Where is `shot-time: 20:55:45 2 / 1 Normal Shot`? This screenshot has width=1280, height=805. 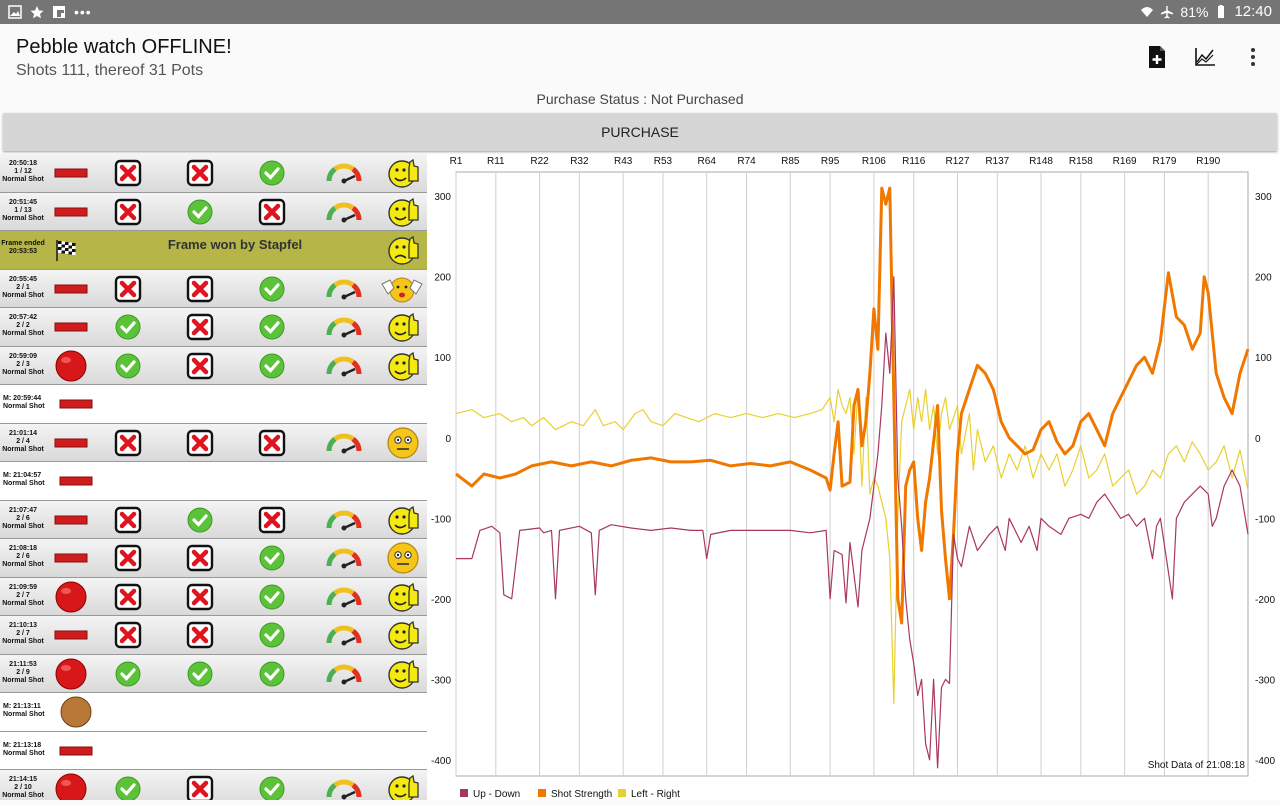
shot-time: 20:55:45 2 / 1 Normal Shot is located at coordinates (23, 288).